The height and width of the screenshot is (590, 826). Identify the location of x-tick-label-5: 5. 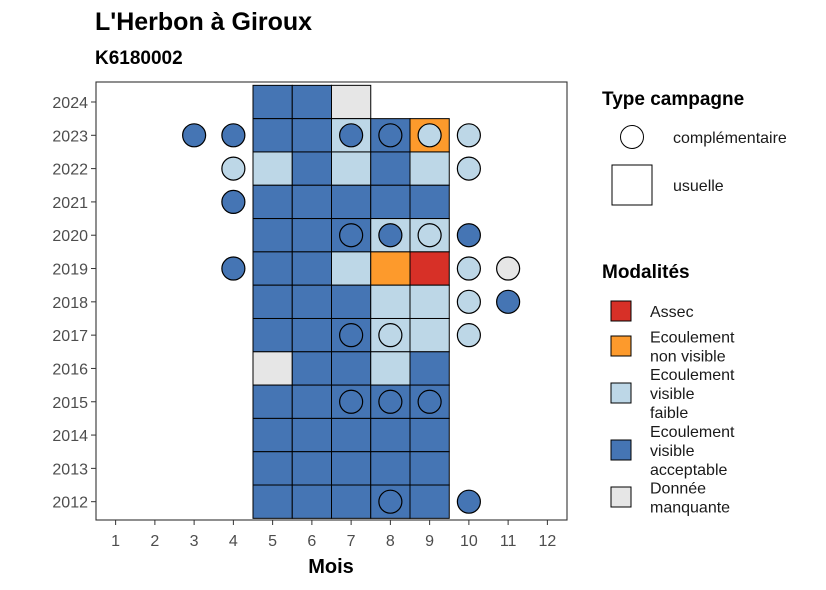
(272, 541).